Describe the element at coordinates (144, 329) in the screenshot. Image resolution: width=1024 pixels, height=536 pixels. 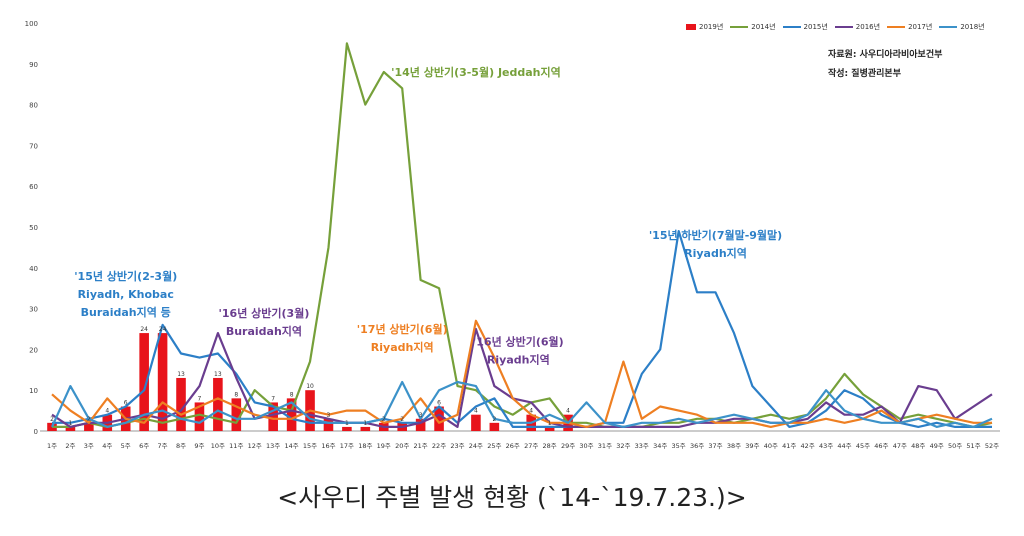
I see `bar-data-label: 24` at that location.